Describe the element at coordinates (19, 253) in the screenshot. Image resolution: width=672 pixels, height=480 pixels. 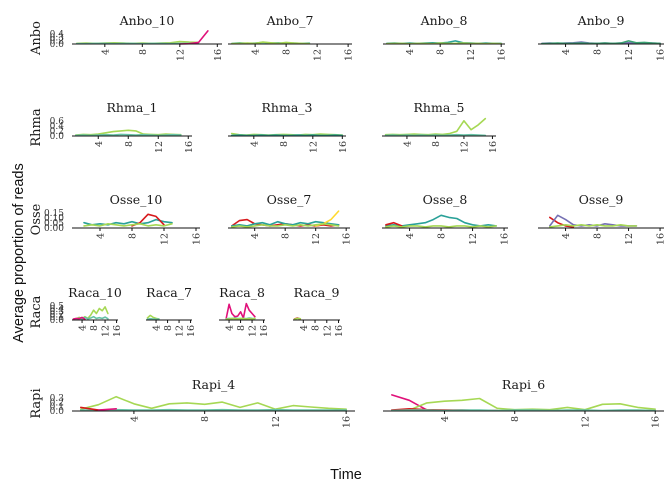
I see `y-axis-label: Average proportion of reads` at that location.